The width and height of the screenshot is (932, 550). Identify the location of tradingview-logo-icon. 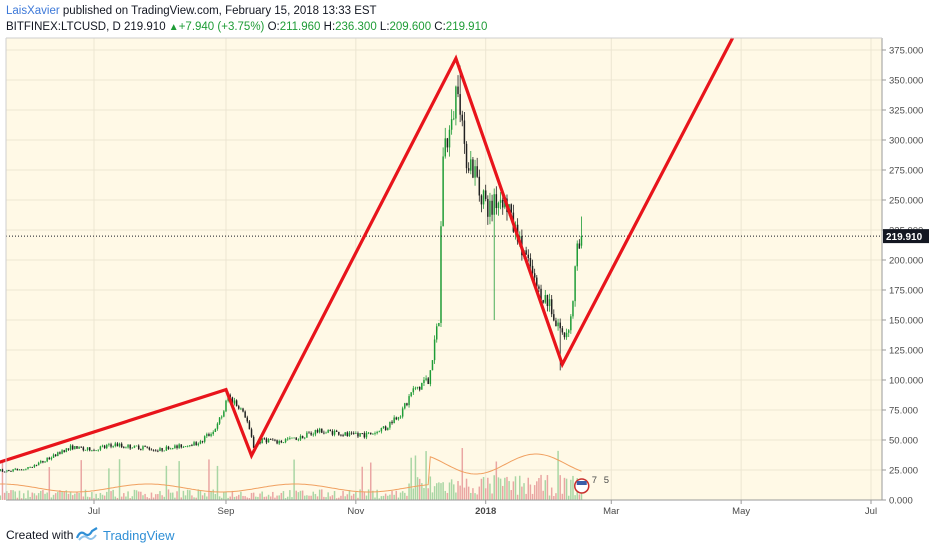
(87, 534).